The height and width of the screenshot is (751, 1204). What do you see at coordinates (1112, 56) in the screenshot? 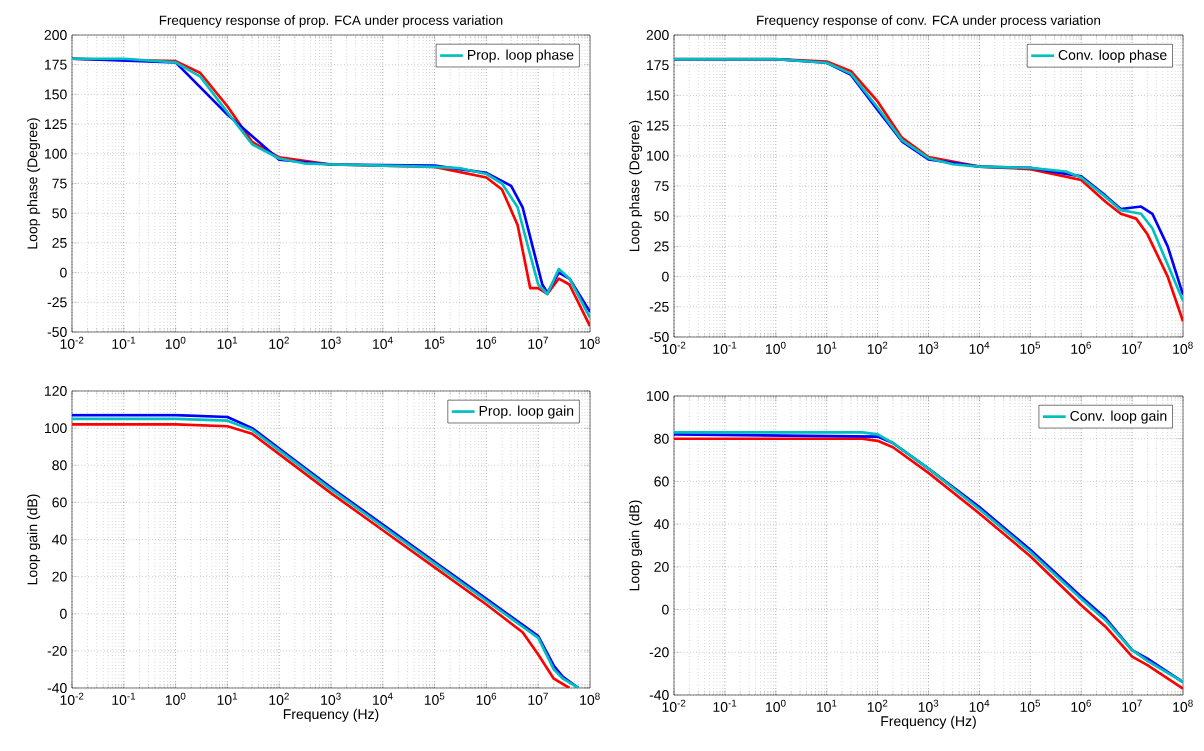
I see `legend-label: Conv. loop phase` at bounding box center [1112, 56].